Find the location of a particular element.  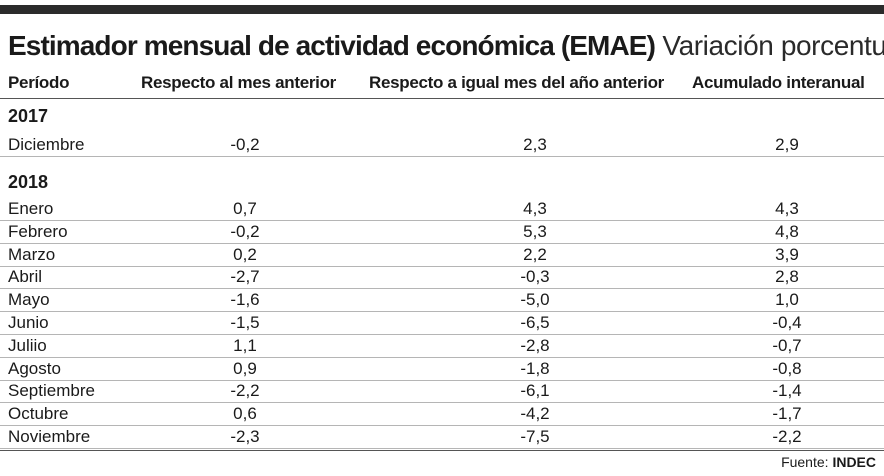

title-subtitle: Variación porcentual is located at coordinates (773, 45).